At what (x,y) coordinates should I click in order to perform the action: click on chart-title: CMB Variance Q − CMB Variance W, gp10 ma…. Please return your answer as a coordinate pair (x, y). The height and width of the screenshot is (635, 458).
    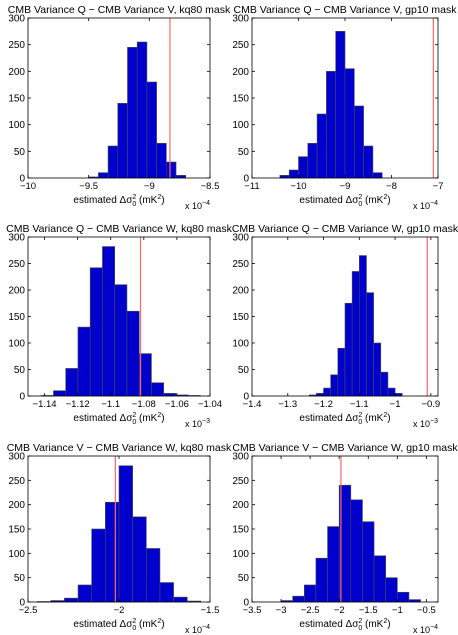
    Looking at the image, I should click on (345, 229).